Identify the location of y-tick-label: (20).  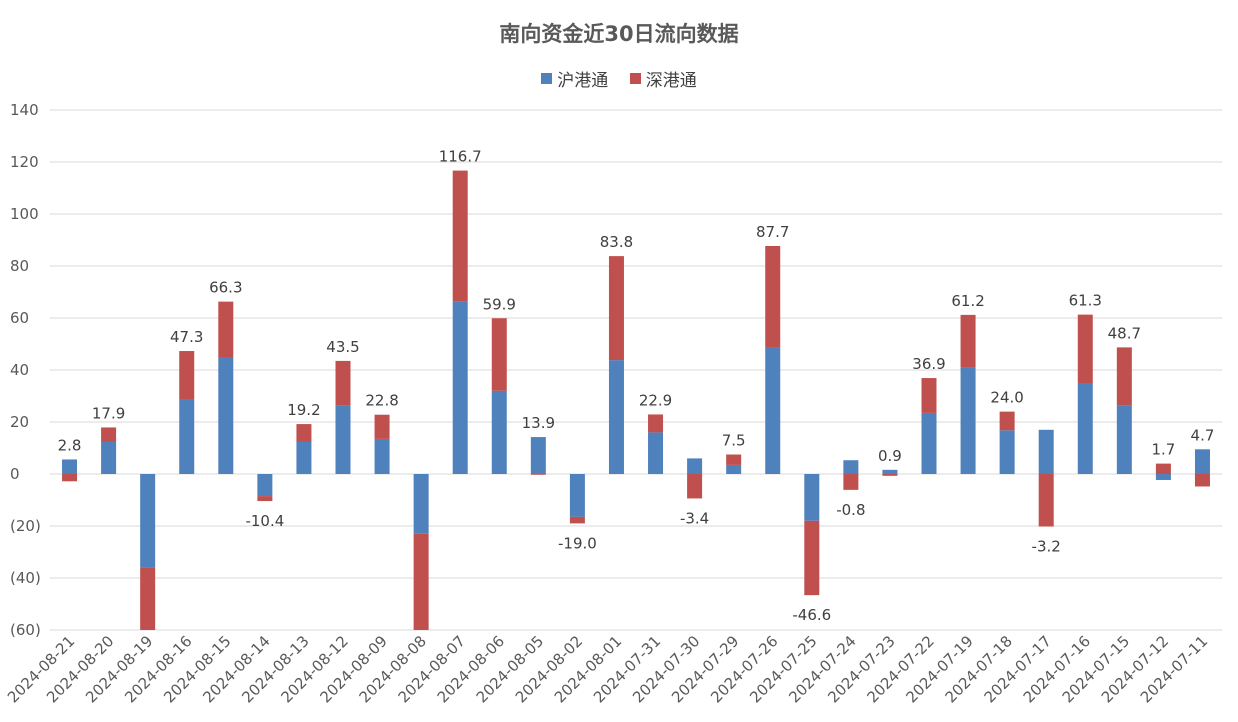
(25, 526).